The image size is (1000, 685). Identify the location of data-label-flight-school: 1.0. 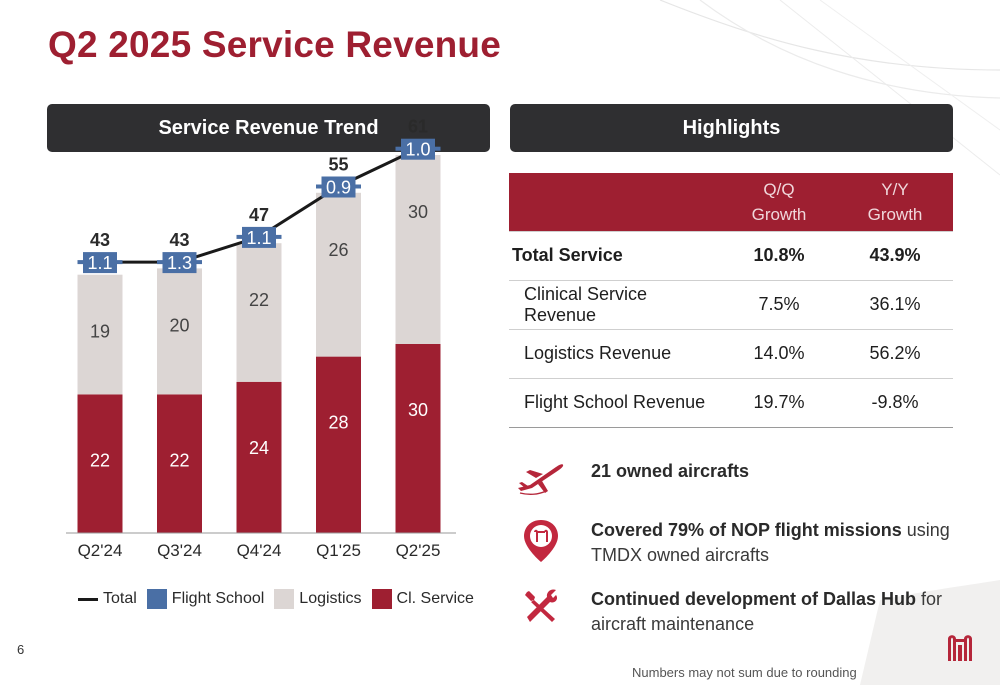
(417, 150).